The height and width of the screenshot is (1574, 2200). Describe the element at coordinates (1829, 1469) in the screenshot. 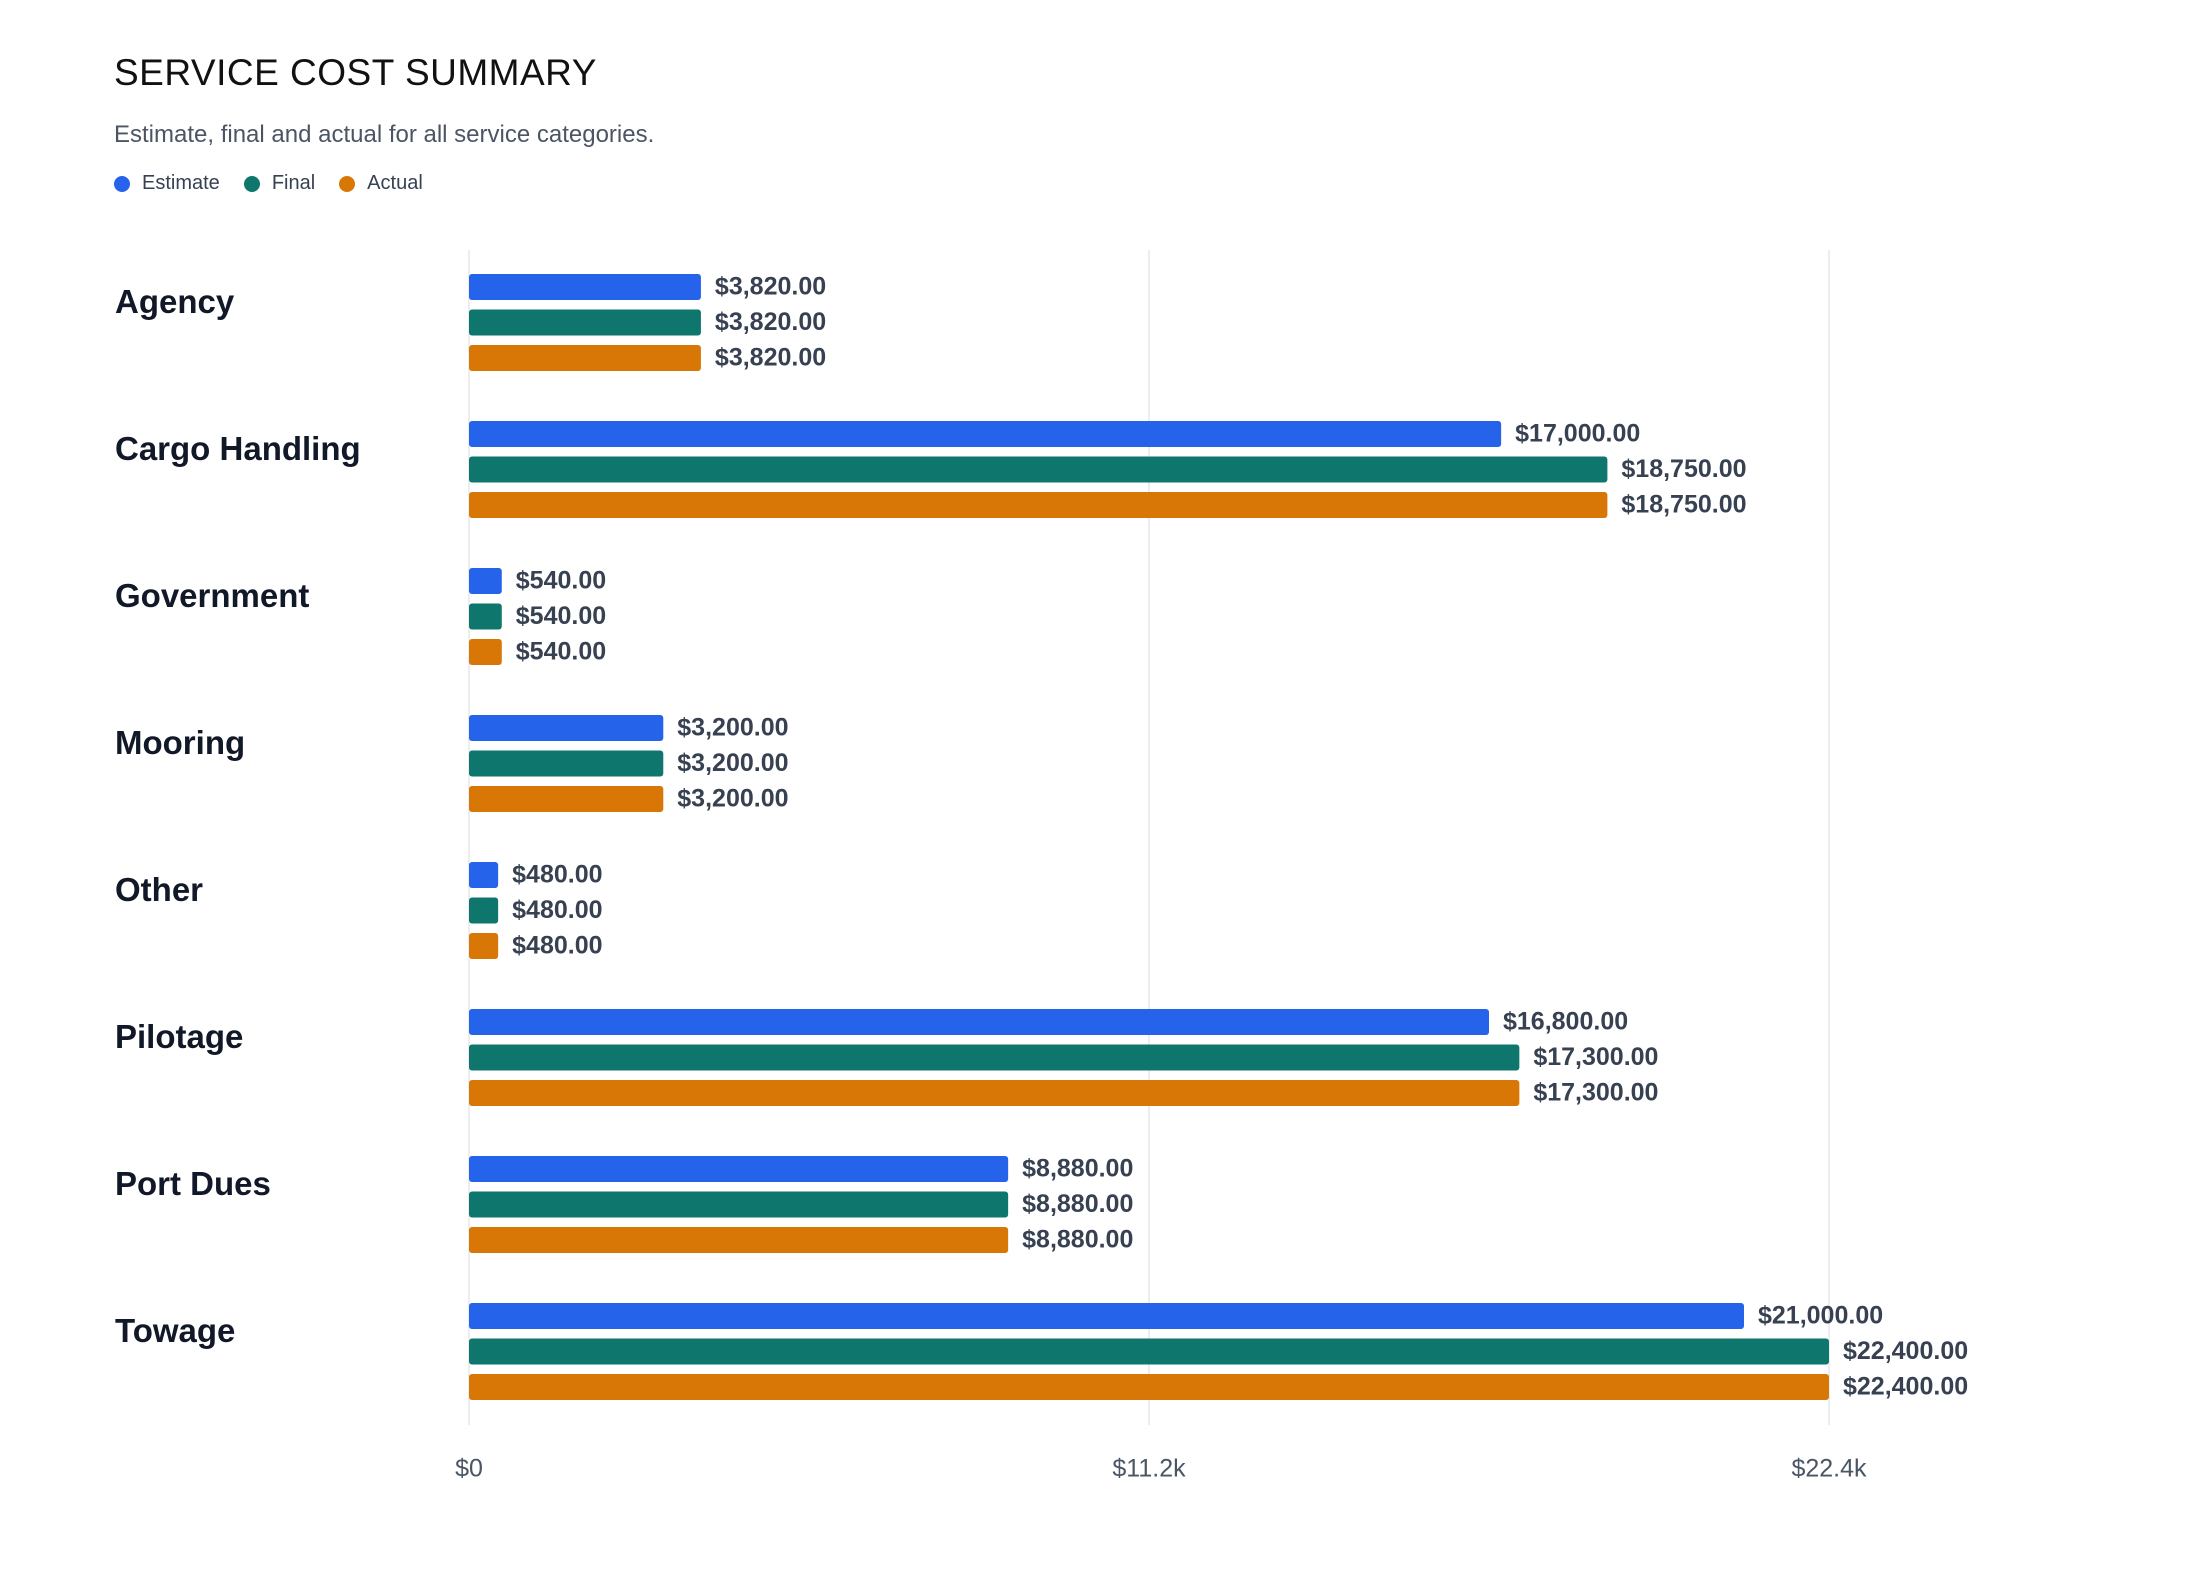

I see `x-tick-label: $22.4k` at that location.